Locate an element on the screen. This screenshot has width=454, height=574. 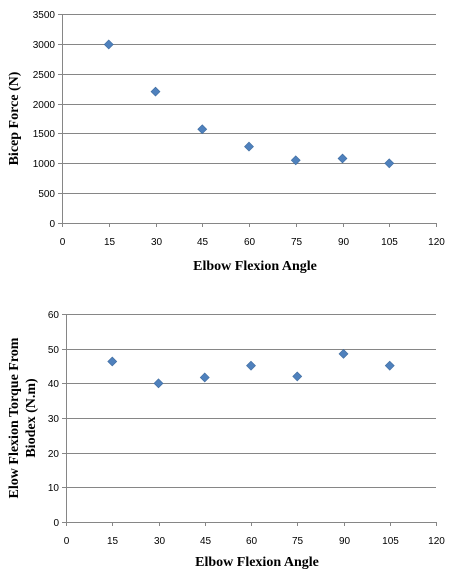
y-tick-label: 1500 is located at coordinates (44, 134).